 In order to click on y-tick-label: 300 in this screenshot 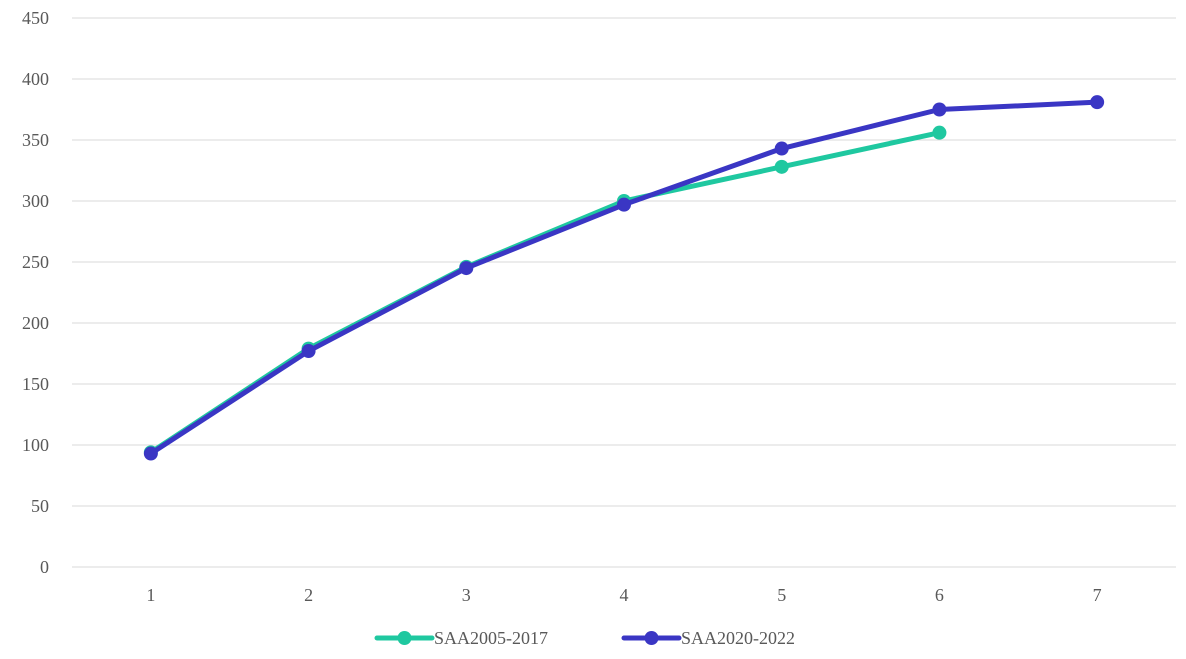, I will do `click(35, 201)`.